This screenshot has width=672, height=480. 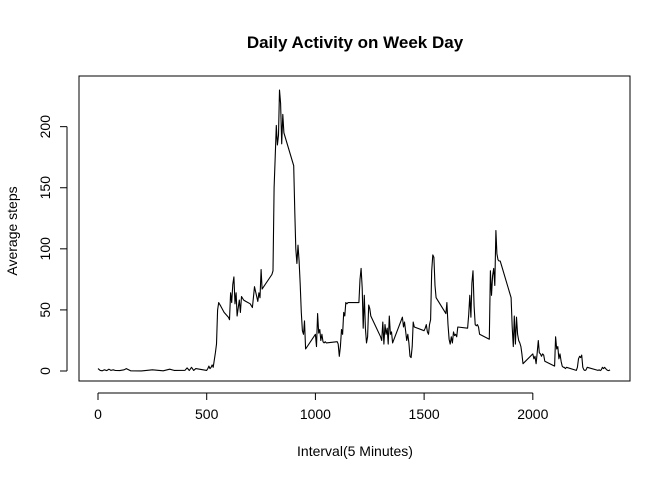 I want to click on x-tick-label: 1000, so click(x=315, y=414).